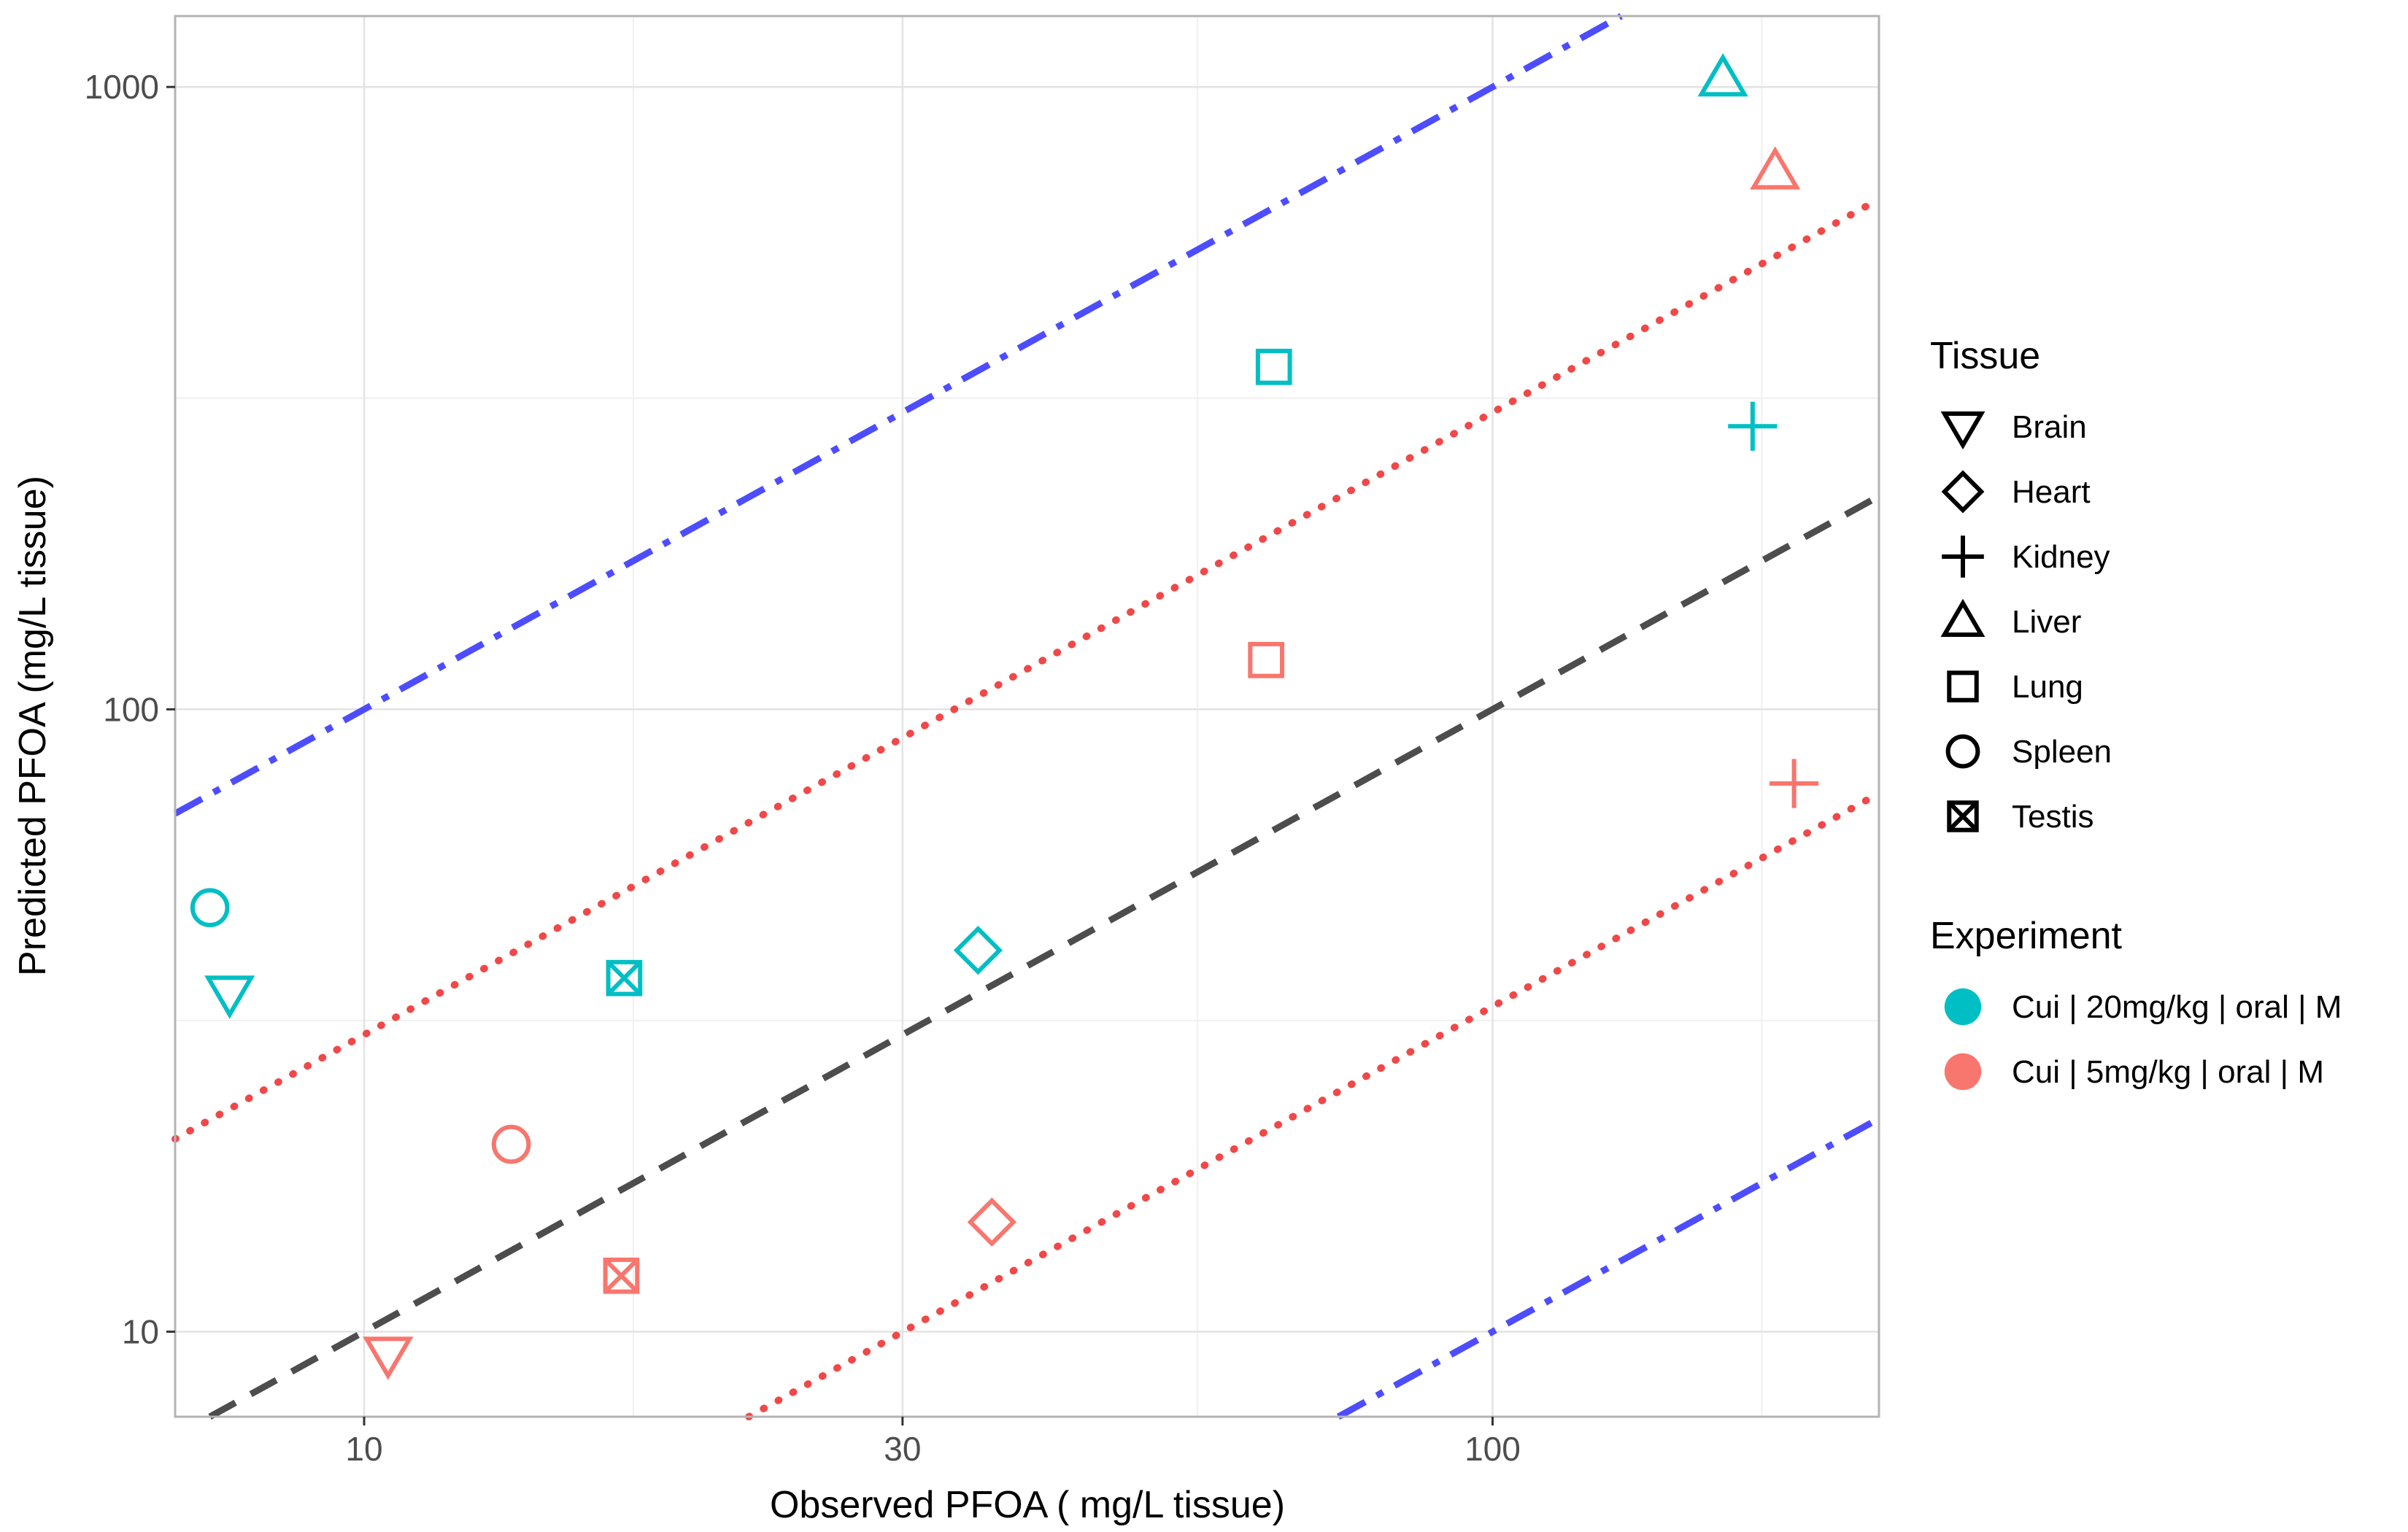  What do you see at coordinates (1985, 356) in the screenshot?
I see `legend-tissue-title: Tissue` at bounding box center [1985, 356].